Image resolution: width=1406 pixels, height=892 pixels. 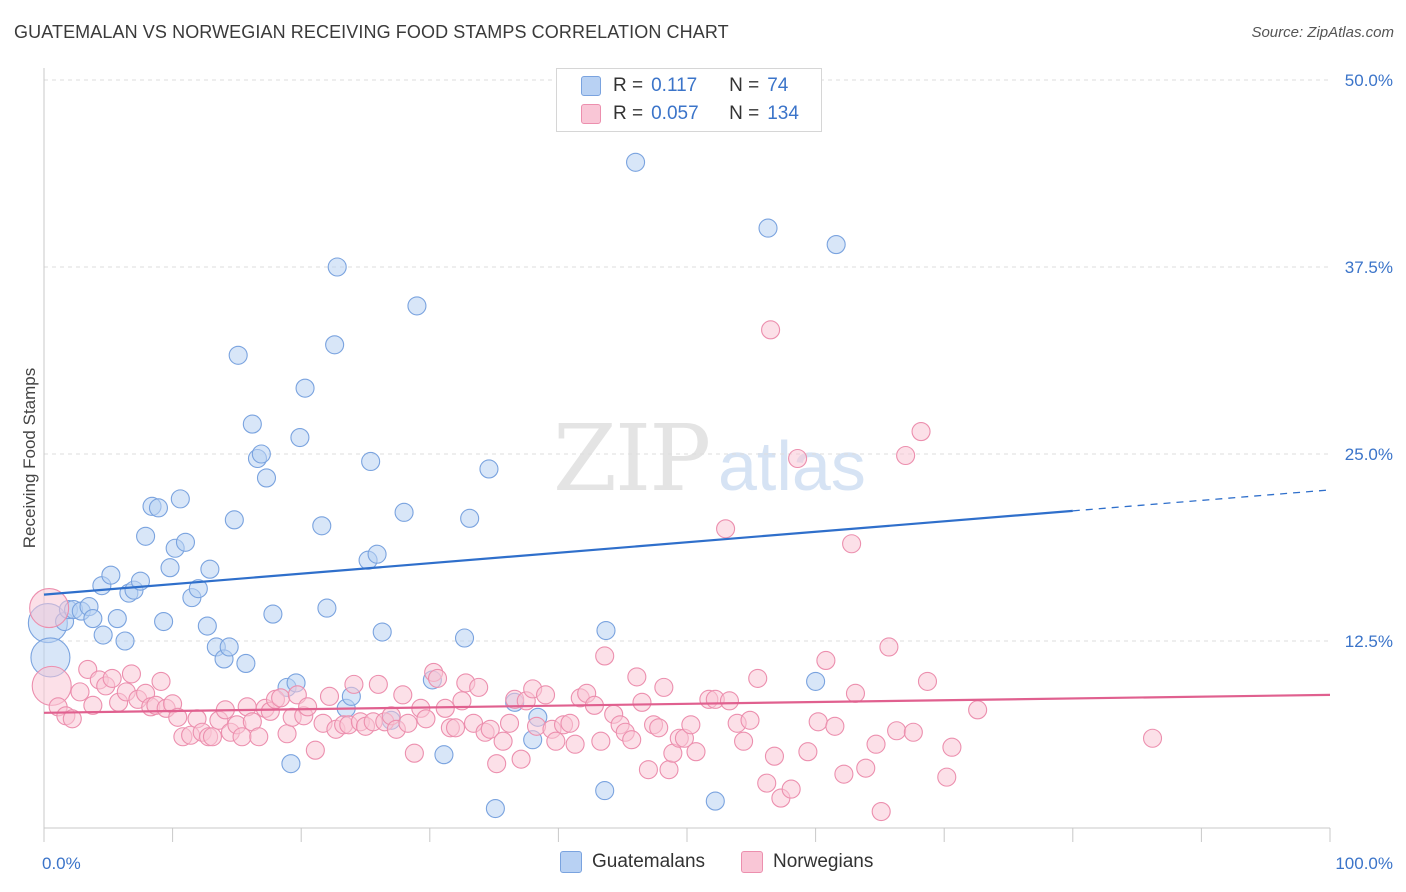 What do you see at coordinates (709, 458) in the screenshot?
I see `watermark: ZIP atlas` at bounding box center [709, 458].